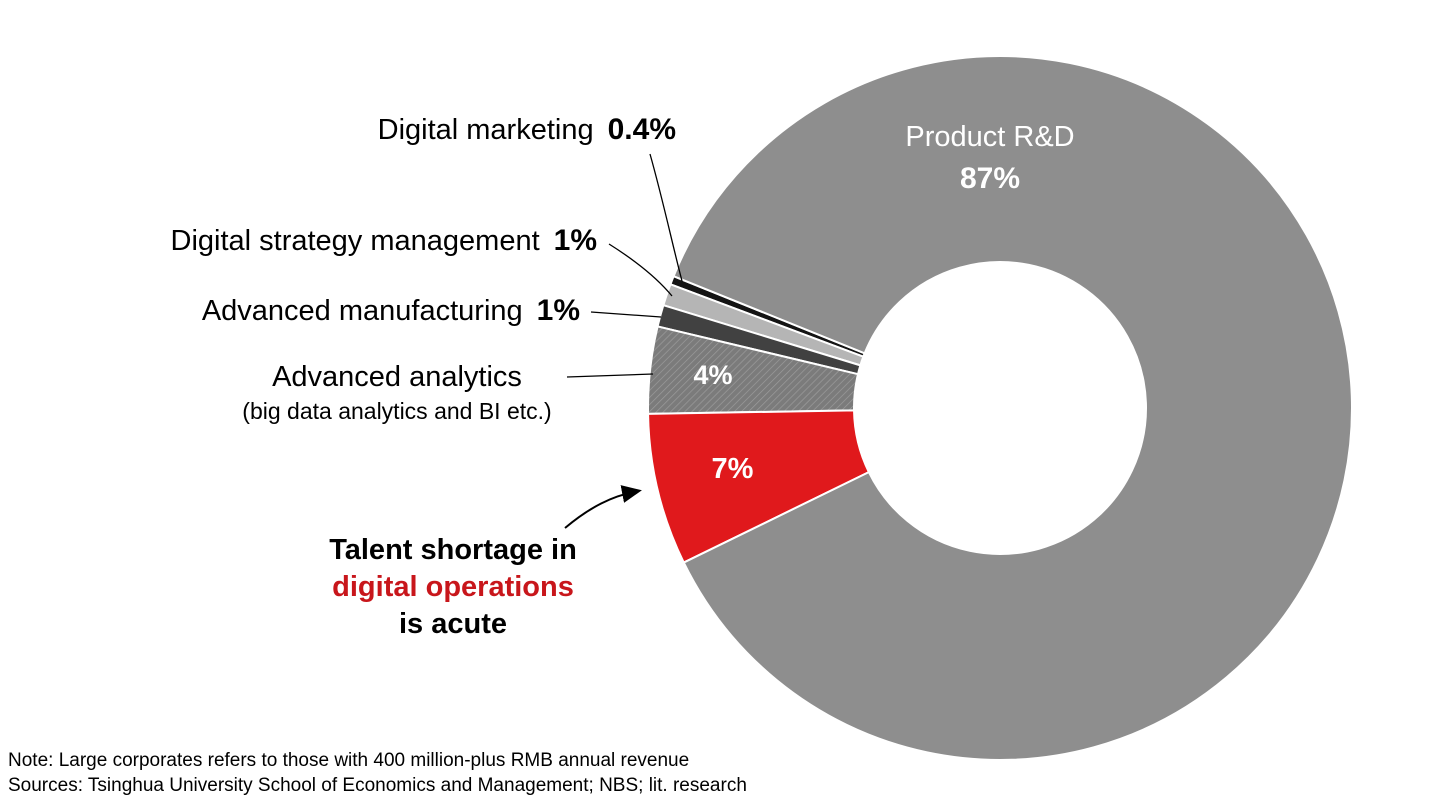 The image size is (1440, 810). I want to click on label-advanced-analytics-text: Advanced analytics, so click(397, 377).